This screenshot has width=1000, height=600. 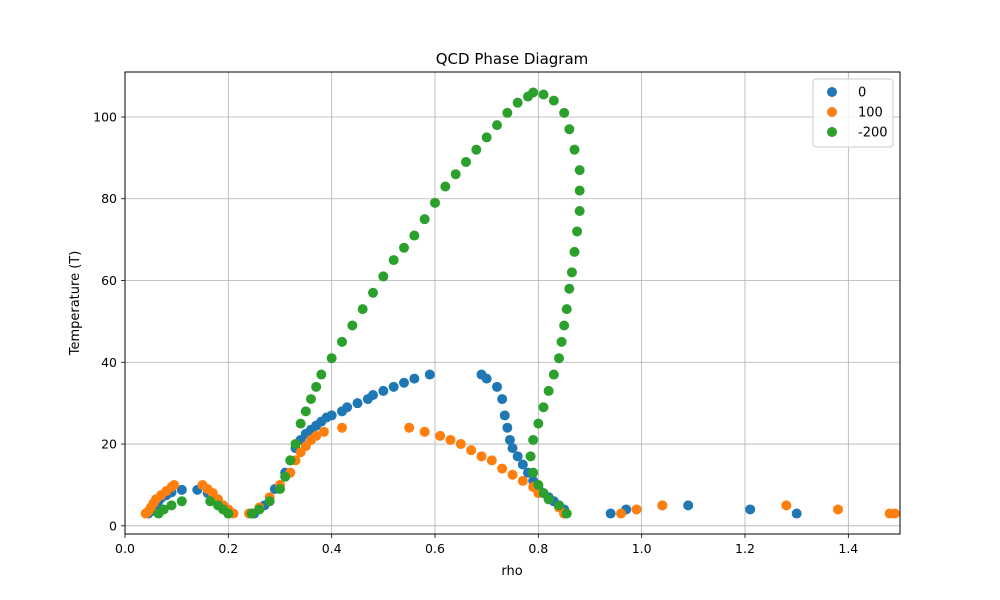 I want to click on y-axis-ticks: 0 20 40 60 80 100, so click(x=109, y=321).